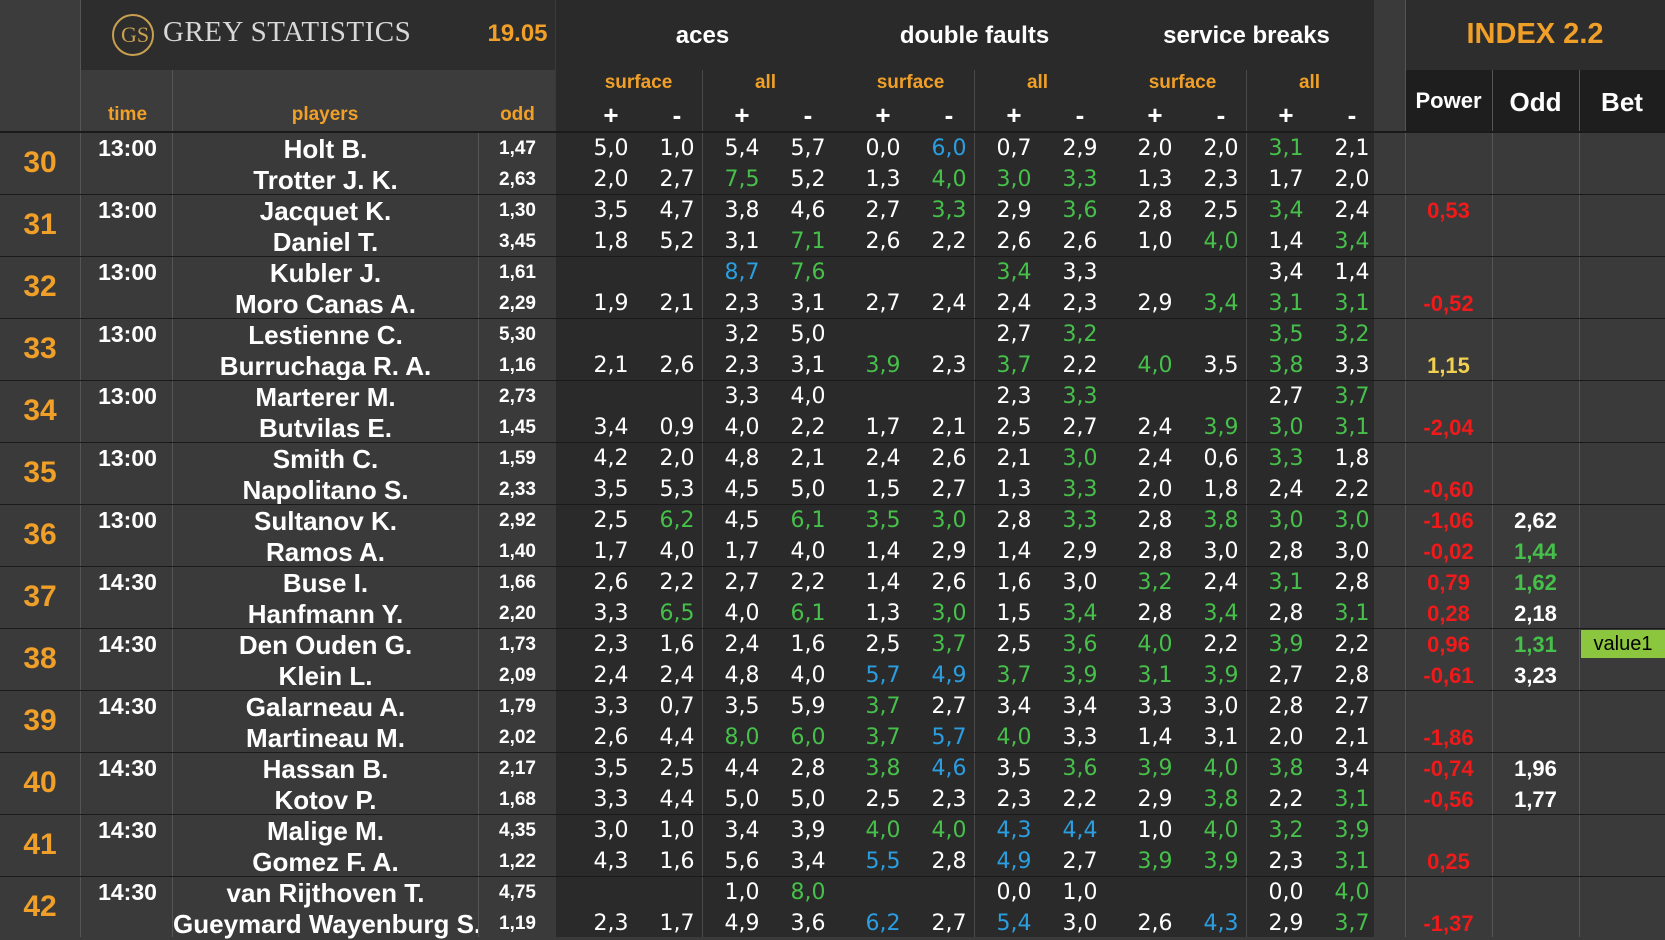 Image resolution: width=1665 pixels, height=940 pixels. What do you see at coordinates (517, 365) in the screenshot?
I see `player-odd: 1,16` at bounding box center [517, 365].